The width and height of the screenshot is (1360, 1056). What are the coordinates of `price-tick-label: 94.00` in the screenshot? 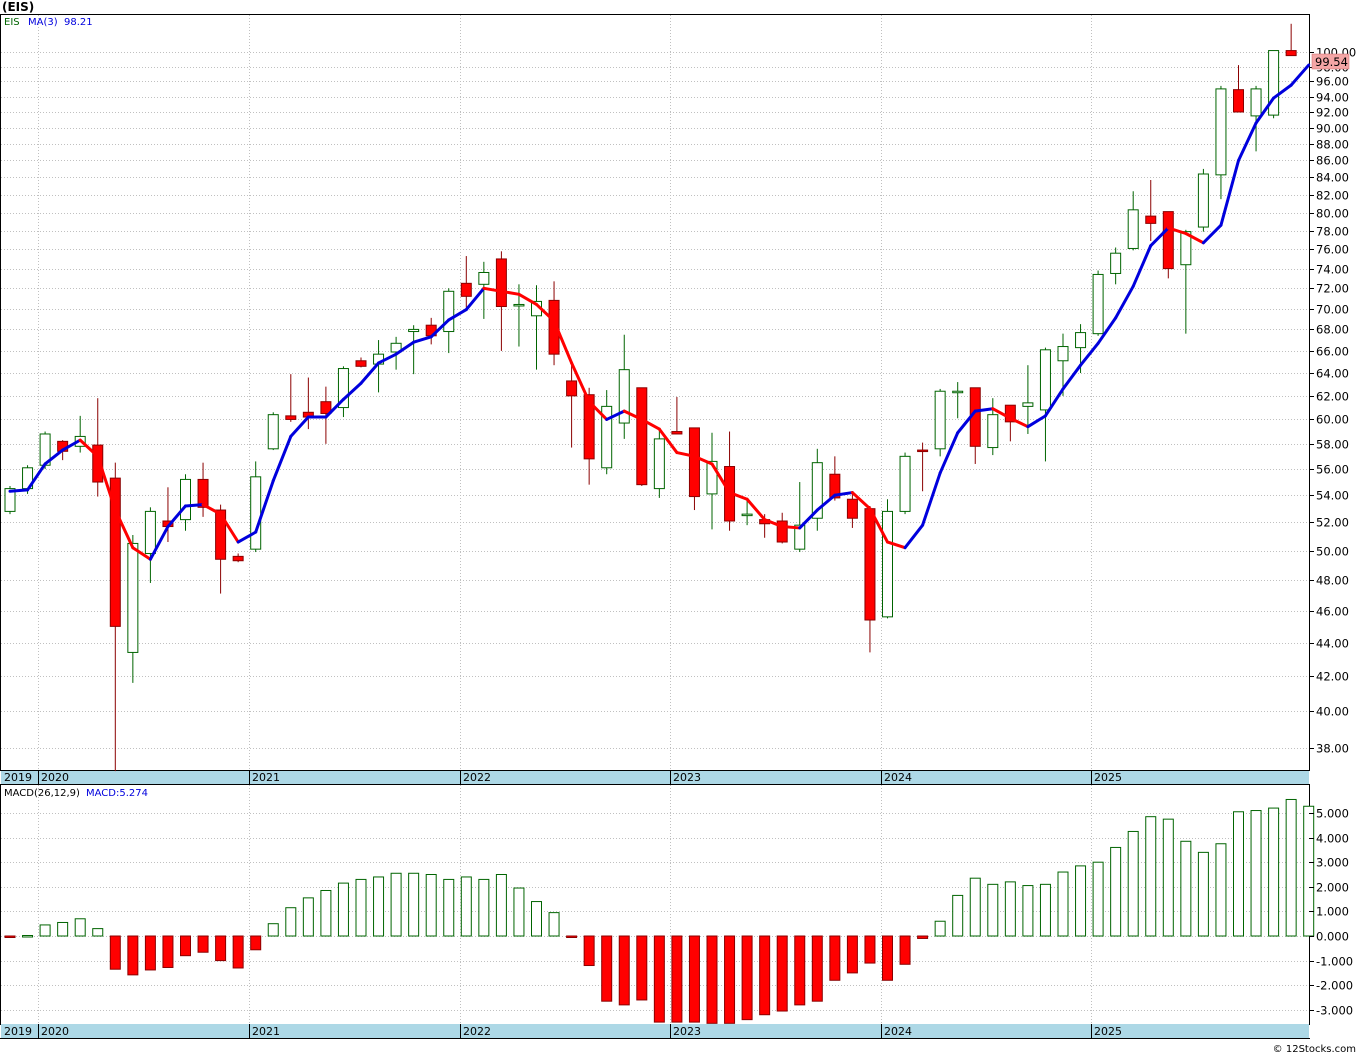 It's located at (1332, 98).